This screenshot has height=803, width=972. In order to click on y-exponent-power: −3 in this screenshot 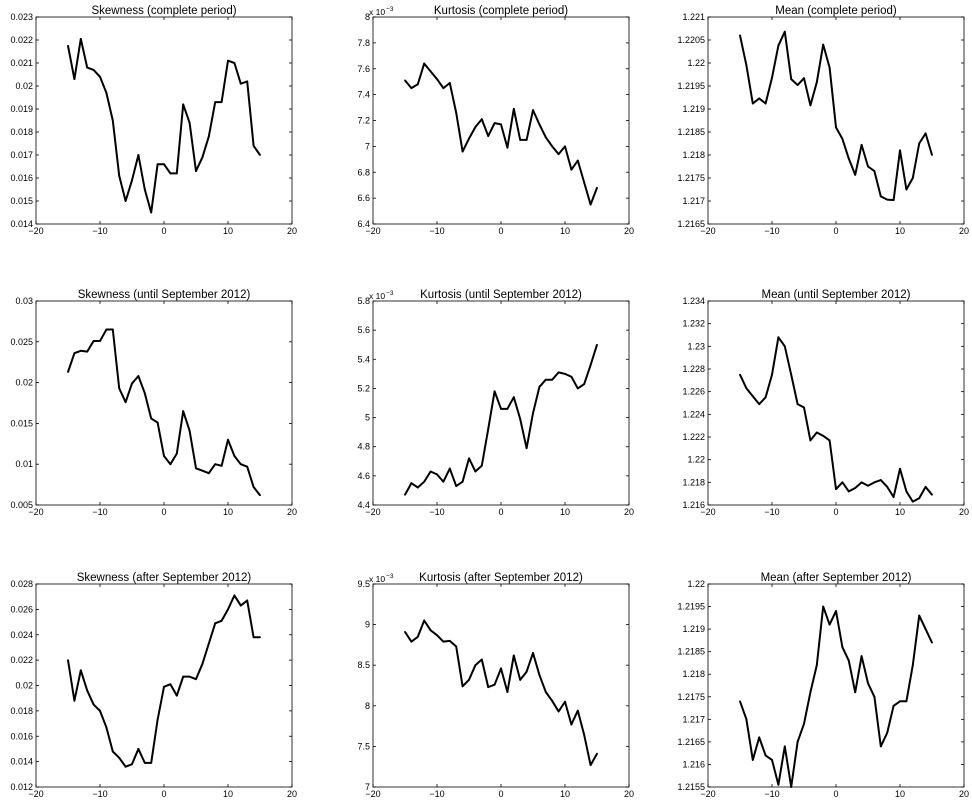, I will do `click(390, 9)`.